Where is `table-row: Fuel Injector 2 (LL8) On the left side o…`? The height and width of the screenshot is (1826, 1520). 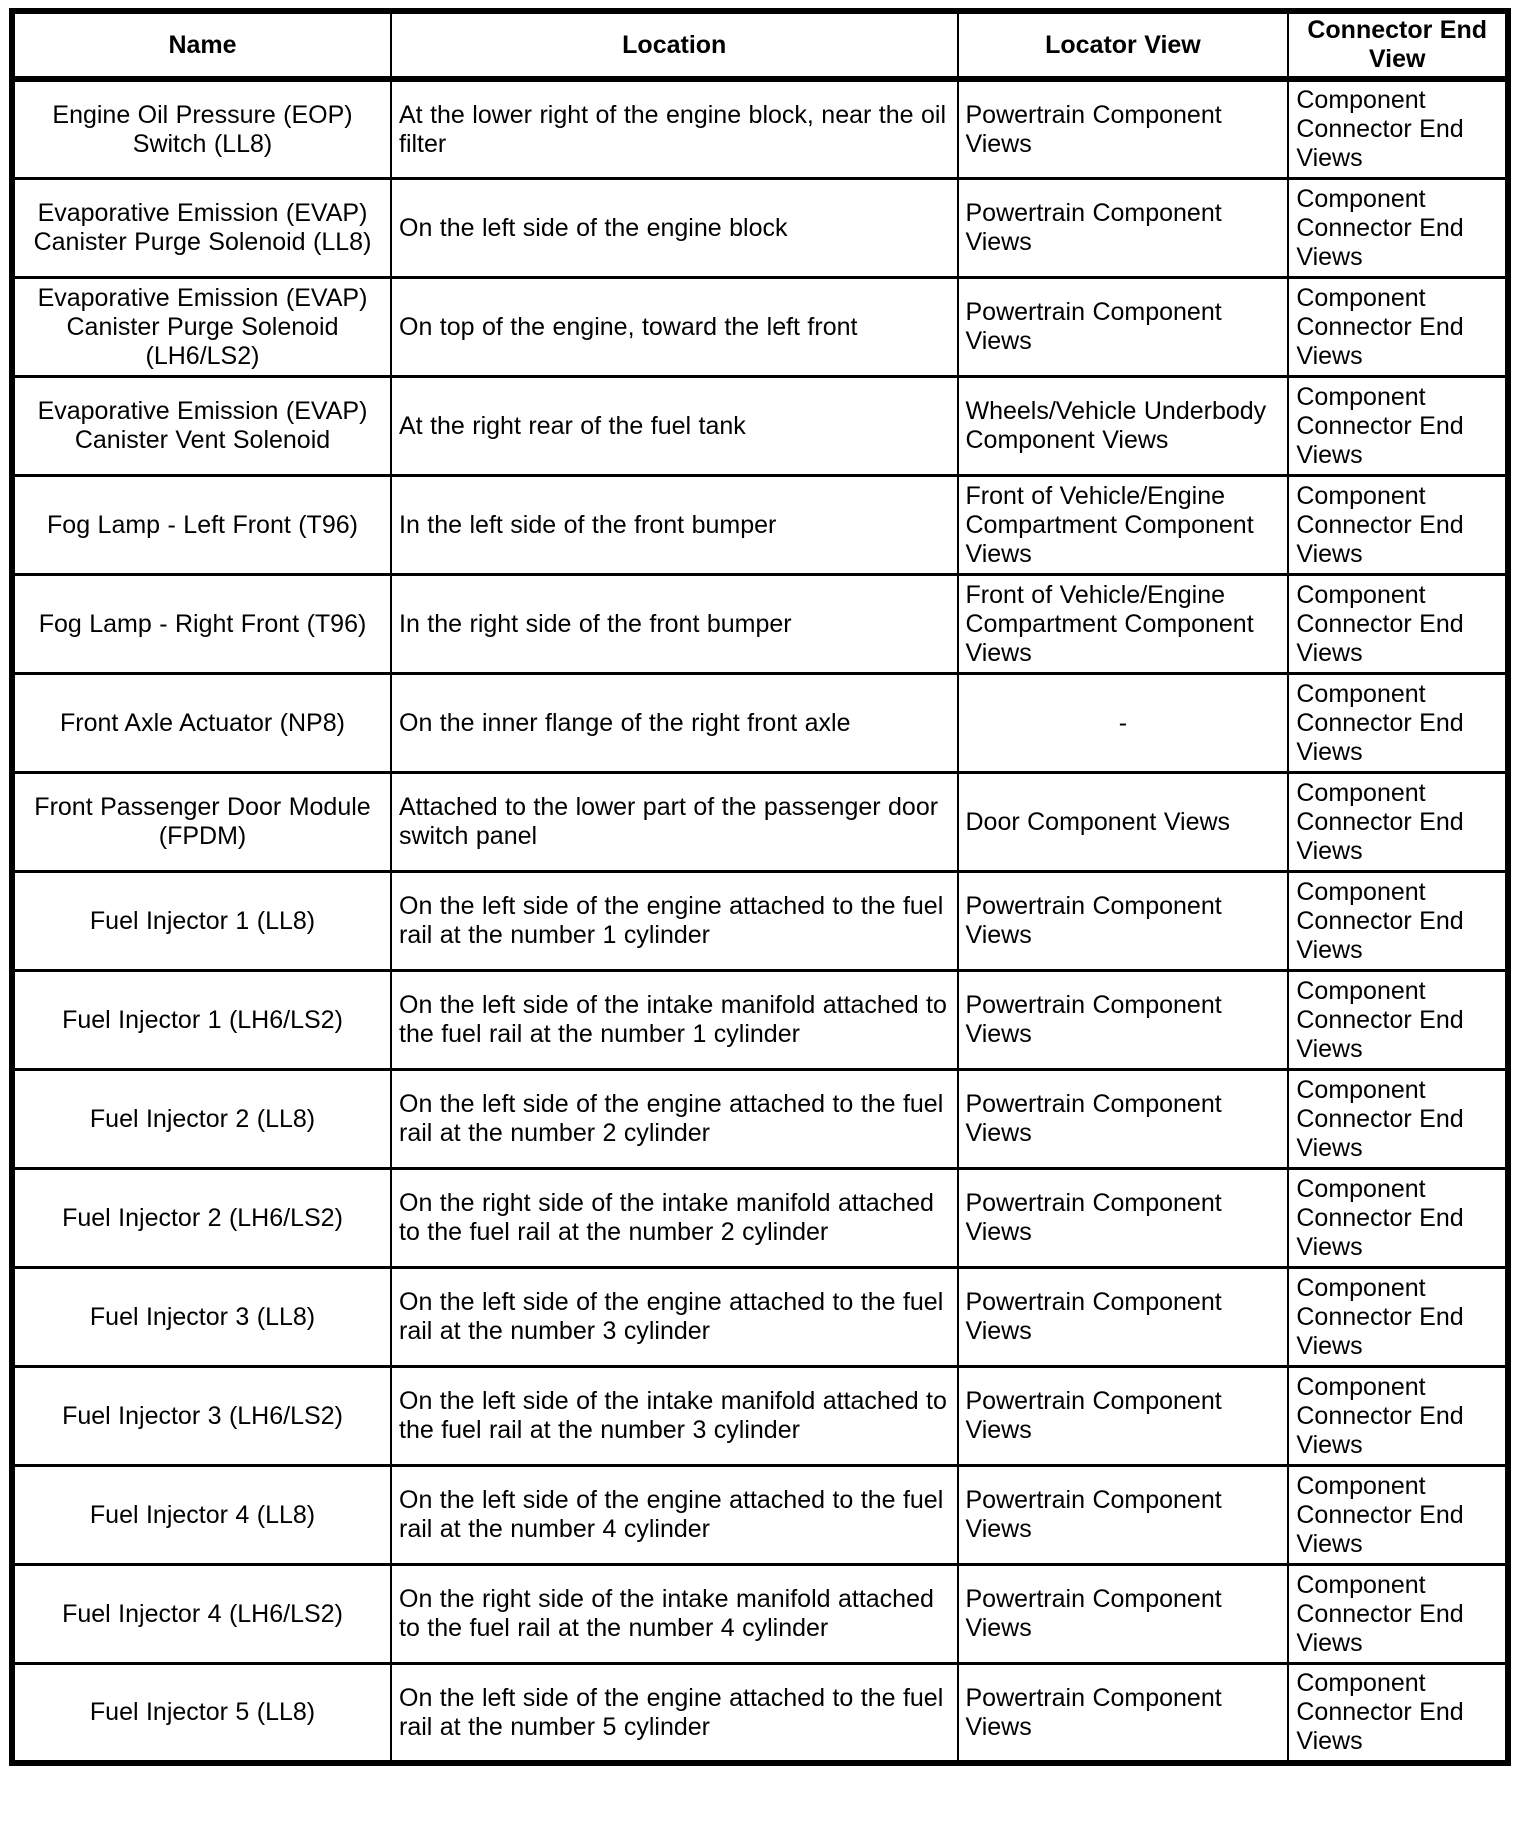
table-row: Fuel Injector 2 (LL8) On the left side o… is located at coordinates (760, 1119).